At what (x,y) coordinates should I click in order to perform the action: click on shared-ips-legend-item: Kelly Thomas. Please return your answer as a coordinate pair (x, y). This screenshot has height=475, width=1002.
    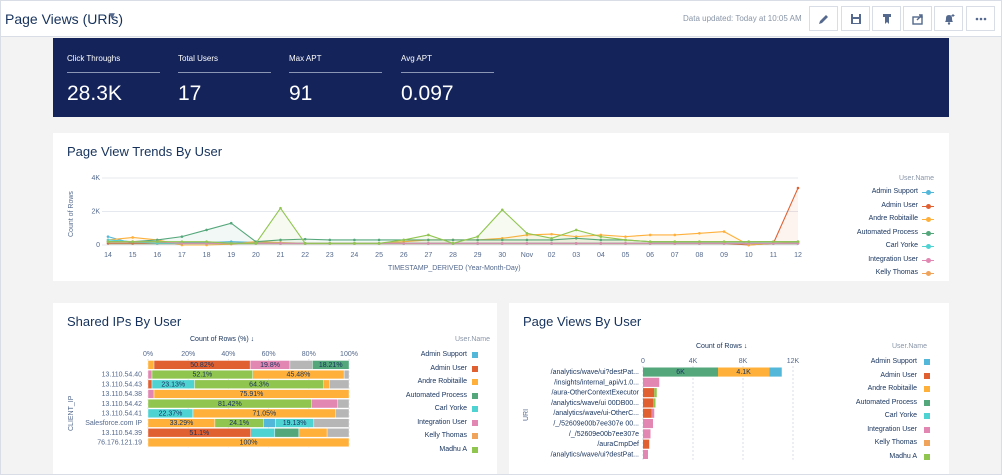
    Looking at the image, I should click on (445, 435).